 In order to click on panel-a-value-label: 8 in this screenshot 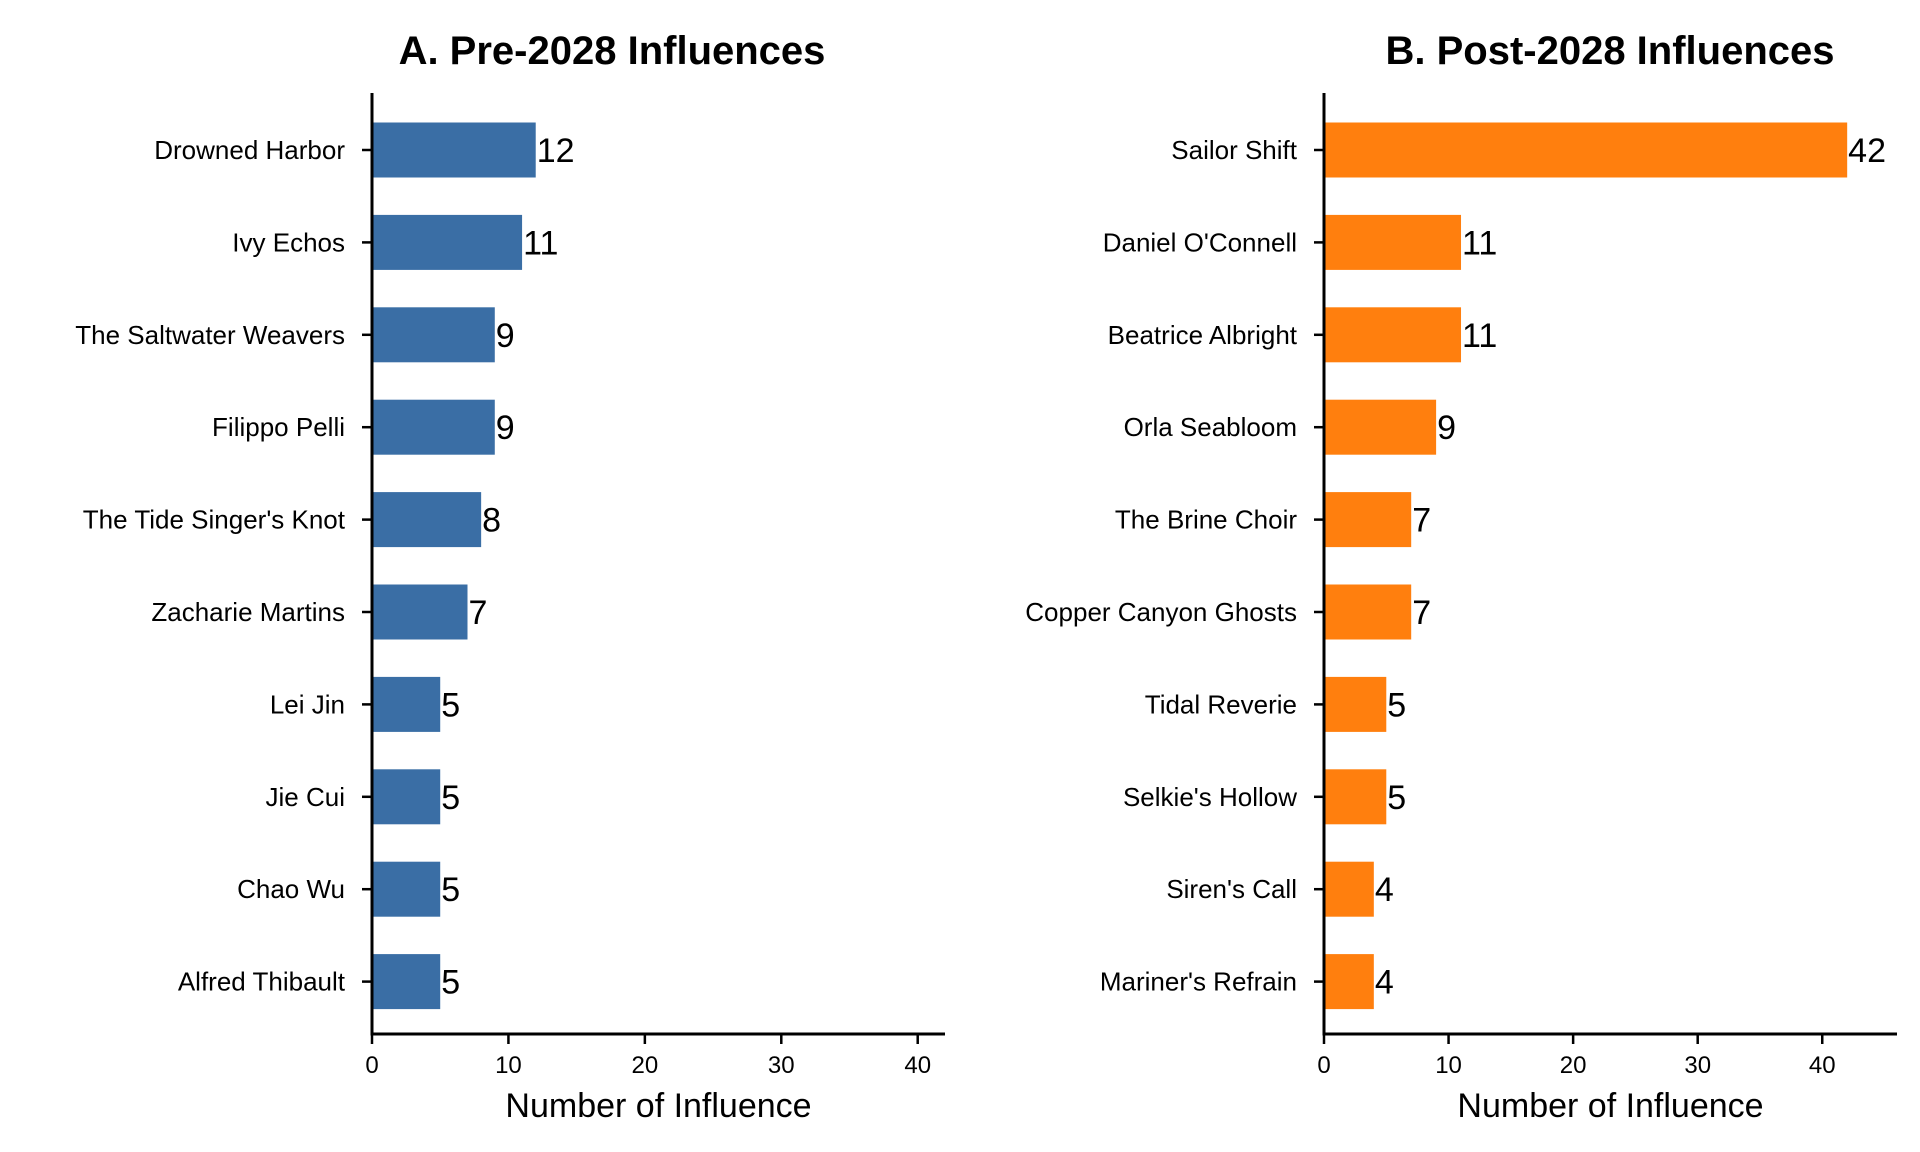, I will do `click(491, 521)`.